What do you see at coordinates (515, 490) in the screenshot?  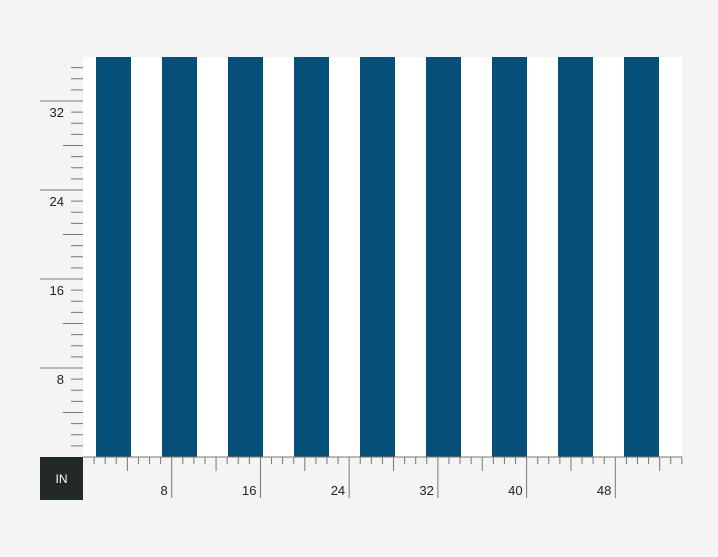 I see `ruler-label: 40` at bounding box center [515, 490].